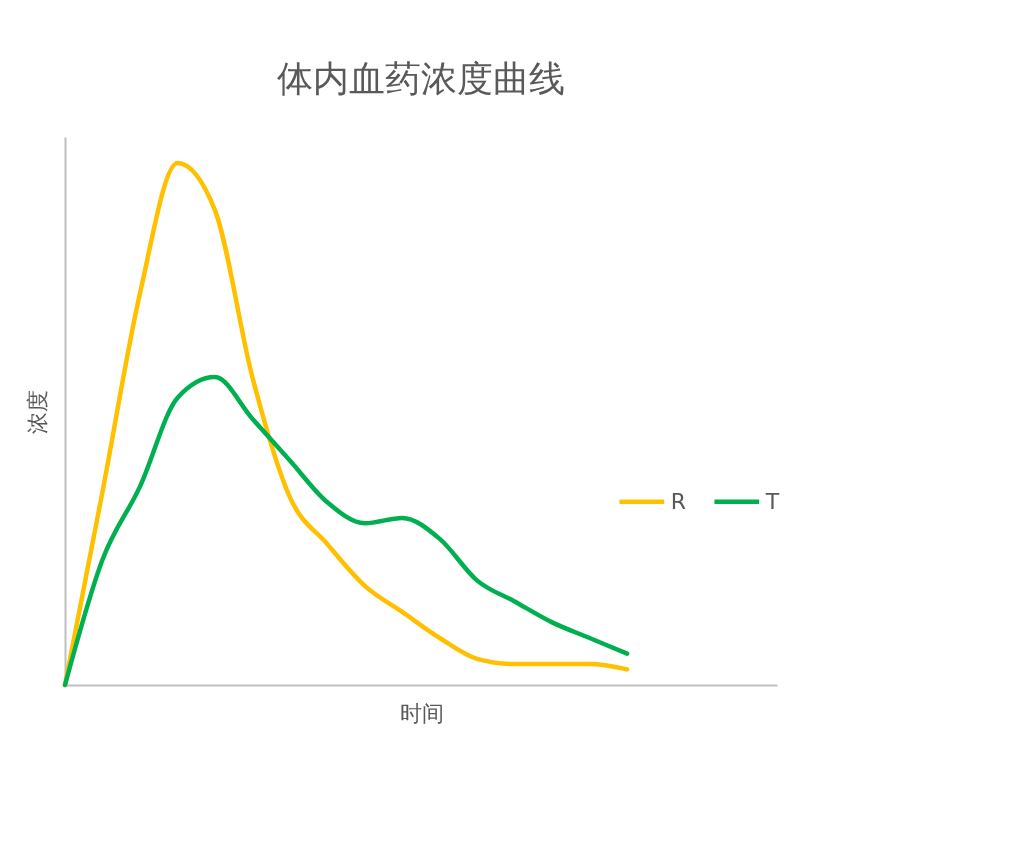 The image size is (1024, 850). I want to click on legend-label: T, so click(772, 501).